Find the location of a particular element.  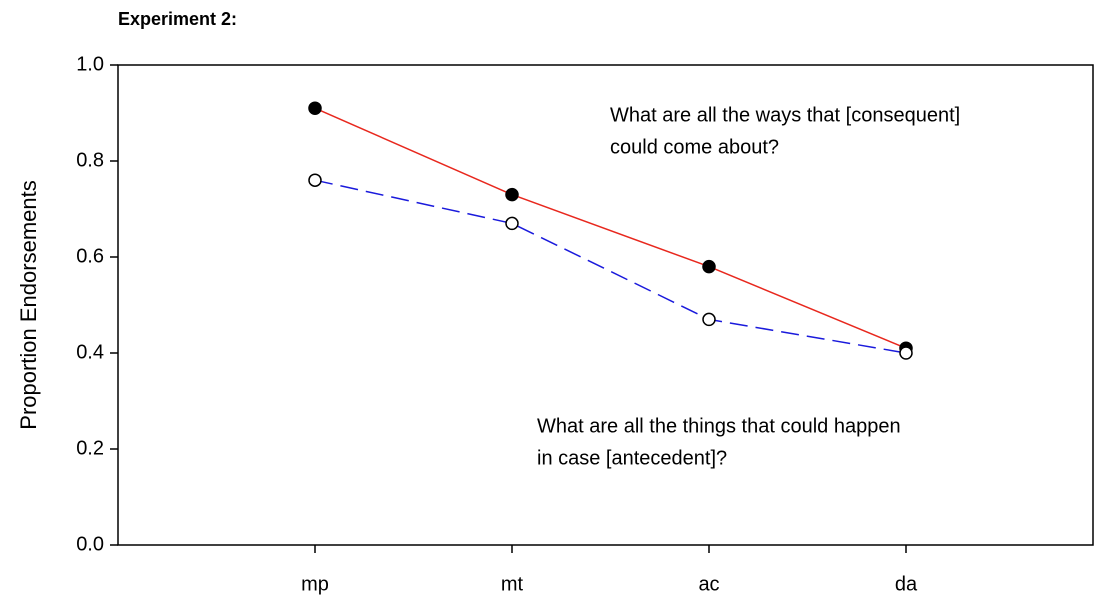

y-tick-label: 0.0 is located at coordinates (90, 544).